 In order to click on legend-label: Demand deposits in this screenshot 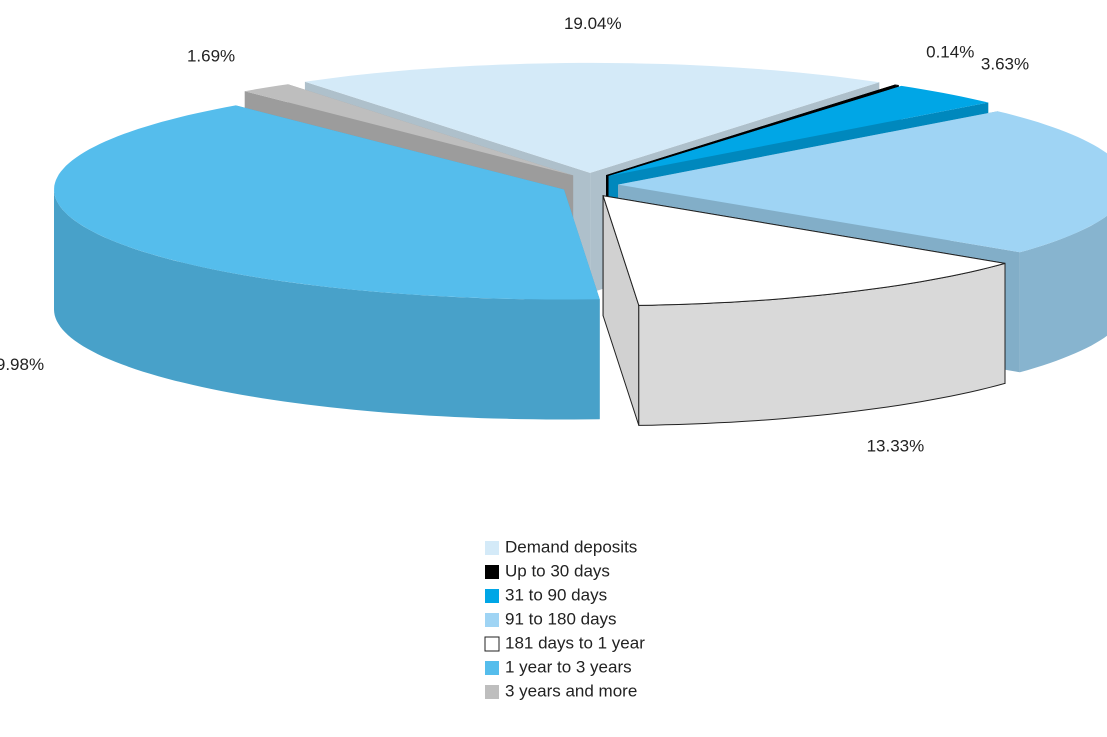, I will do `click(571, 546)`.